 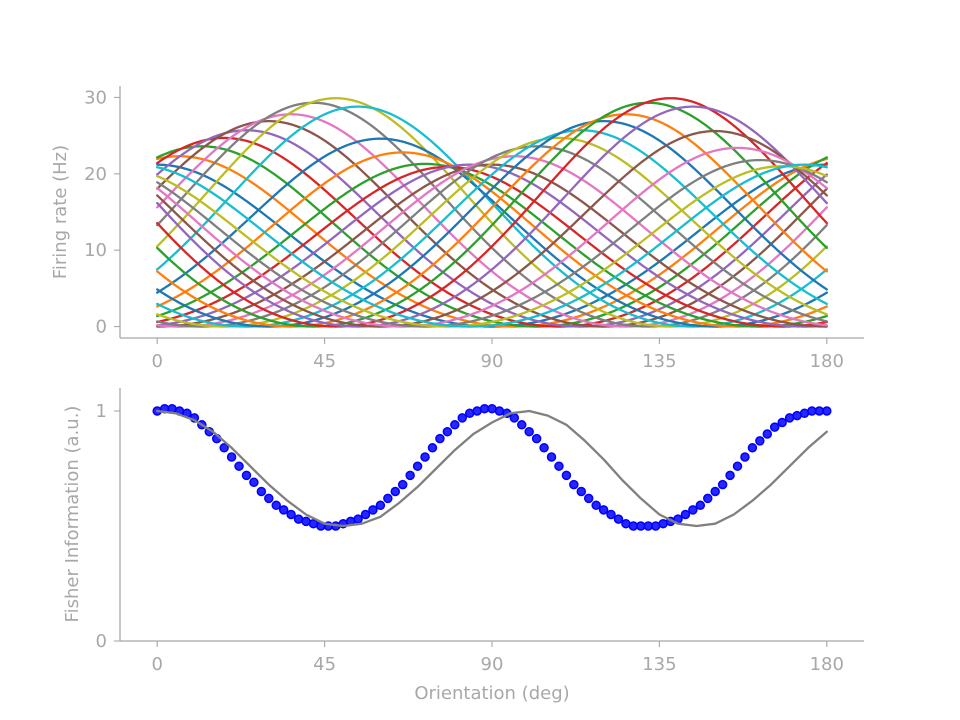 I want to click on fisher-x-tick-label: 135, so click(x=659, y=664).